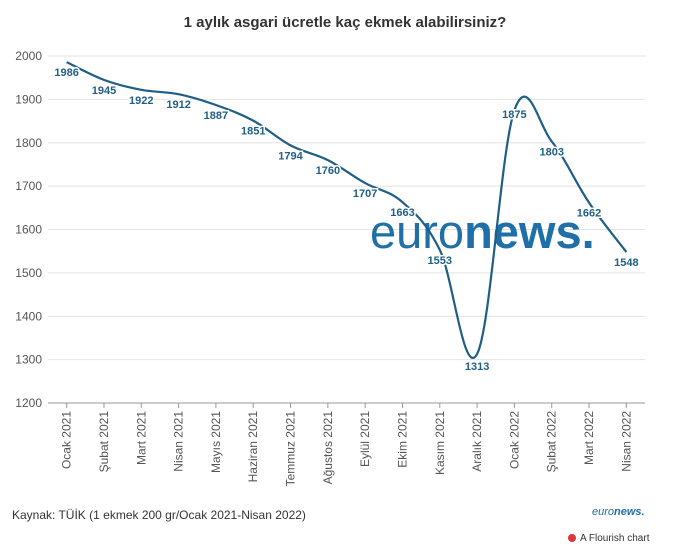 This screenshot has height=557, width=690. I want to click on y-axis-ticks: 1200 1300 1400 1500 1600 1700 1800 1900 2000, so click(28, 229).